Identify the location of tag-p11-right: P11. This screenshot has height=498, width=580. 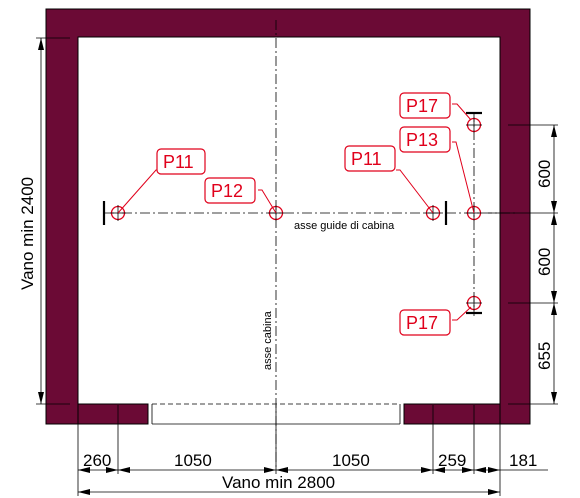
(370, 158).